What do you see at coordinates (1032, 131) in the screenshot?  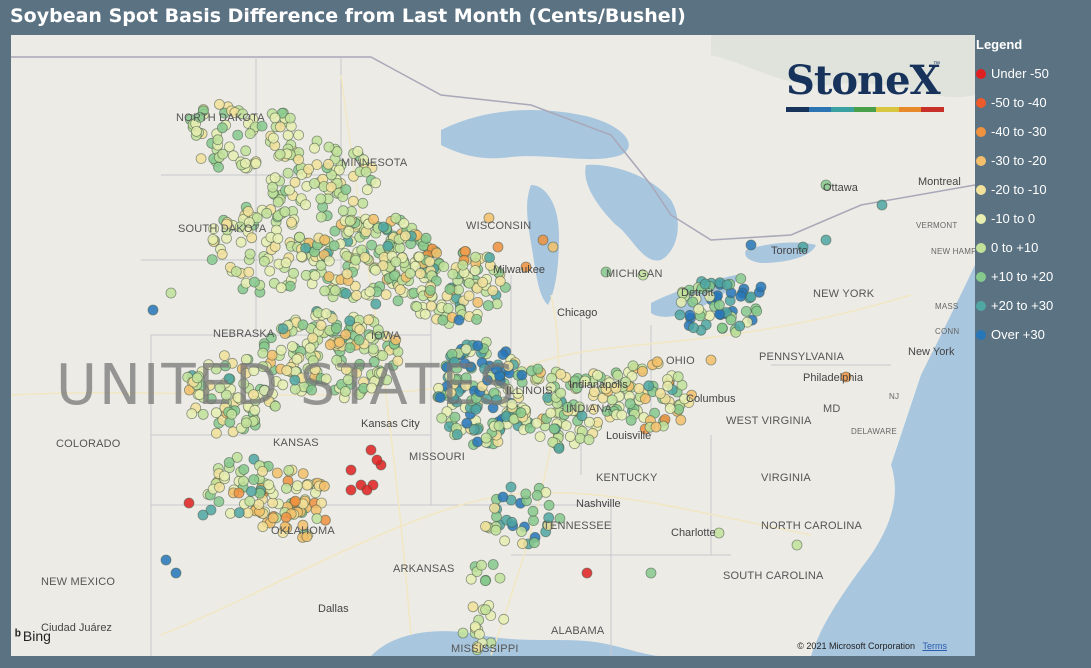 I see `legend-item: -40 to -30` at bounding box center [1032, 131].